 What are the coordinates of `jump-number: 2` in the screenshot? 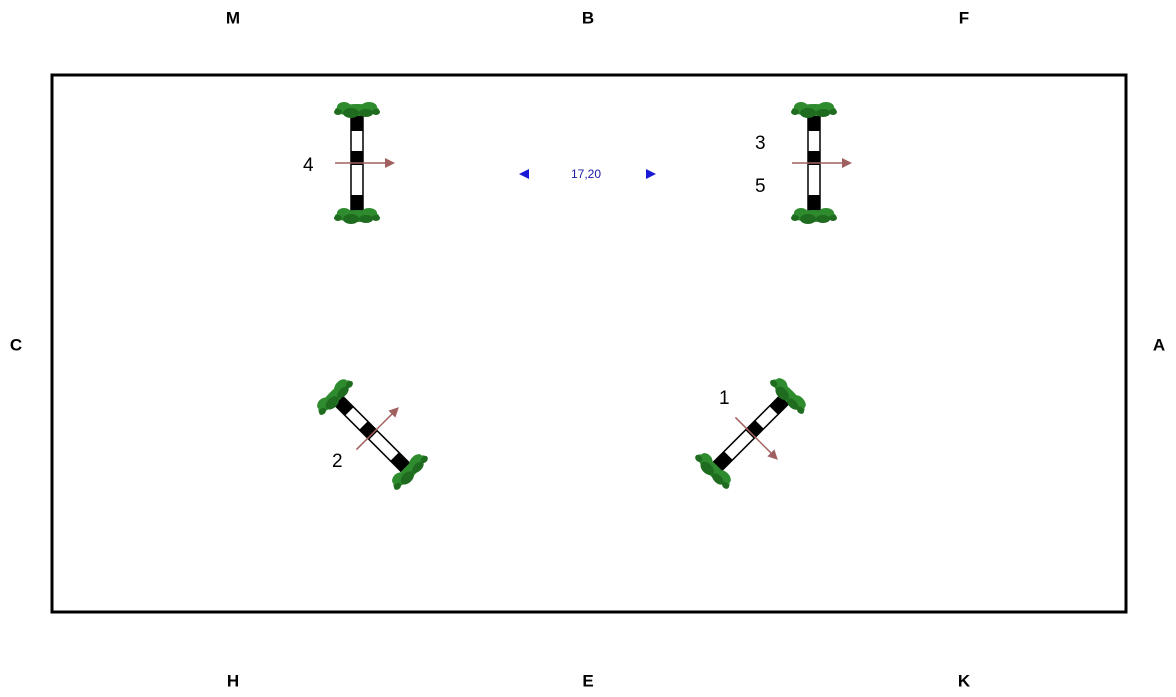 It's located at (337, 461).